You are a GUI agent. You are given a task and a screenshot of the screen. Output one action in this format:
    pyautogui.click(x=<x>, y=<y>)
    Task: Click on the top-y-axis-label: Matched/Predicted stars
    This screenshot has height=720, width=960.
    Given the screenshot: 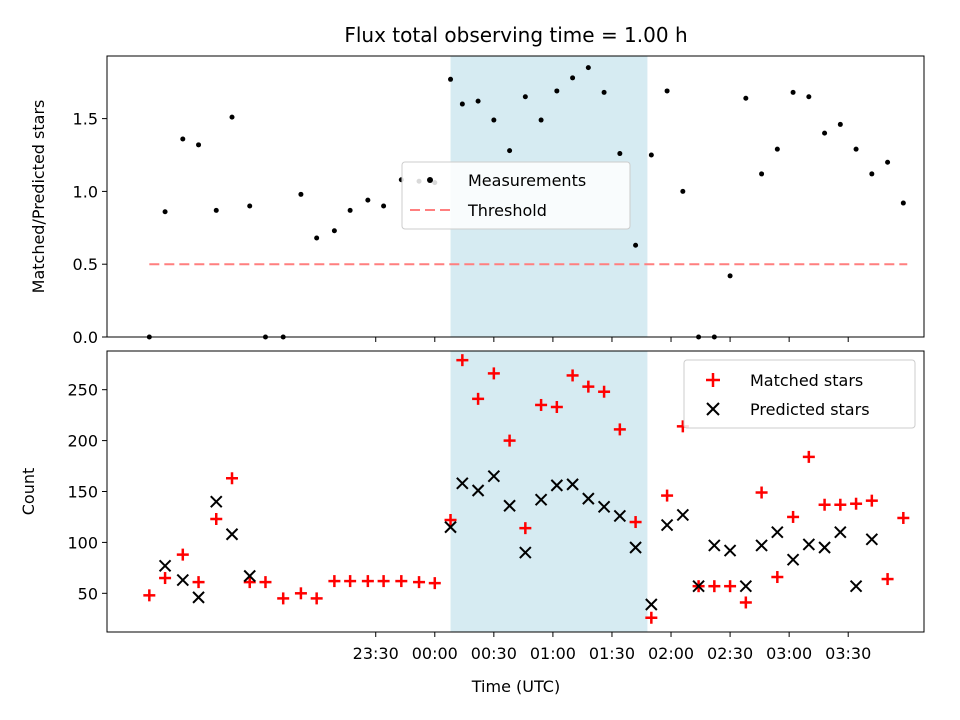 What is the action you would take?
    pyautogui.click(x=38, y=197)
    